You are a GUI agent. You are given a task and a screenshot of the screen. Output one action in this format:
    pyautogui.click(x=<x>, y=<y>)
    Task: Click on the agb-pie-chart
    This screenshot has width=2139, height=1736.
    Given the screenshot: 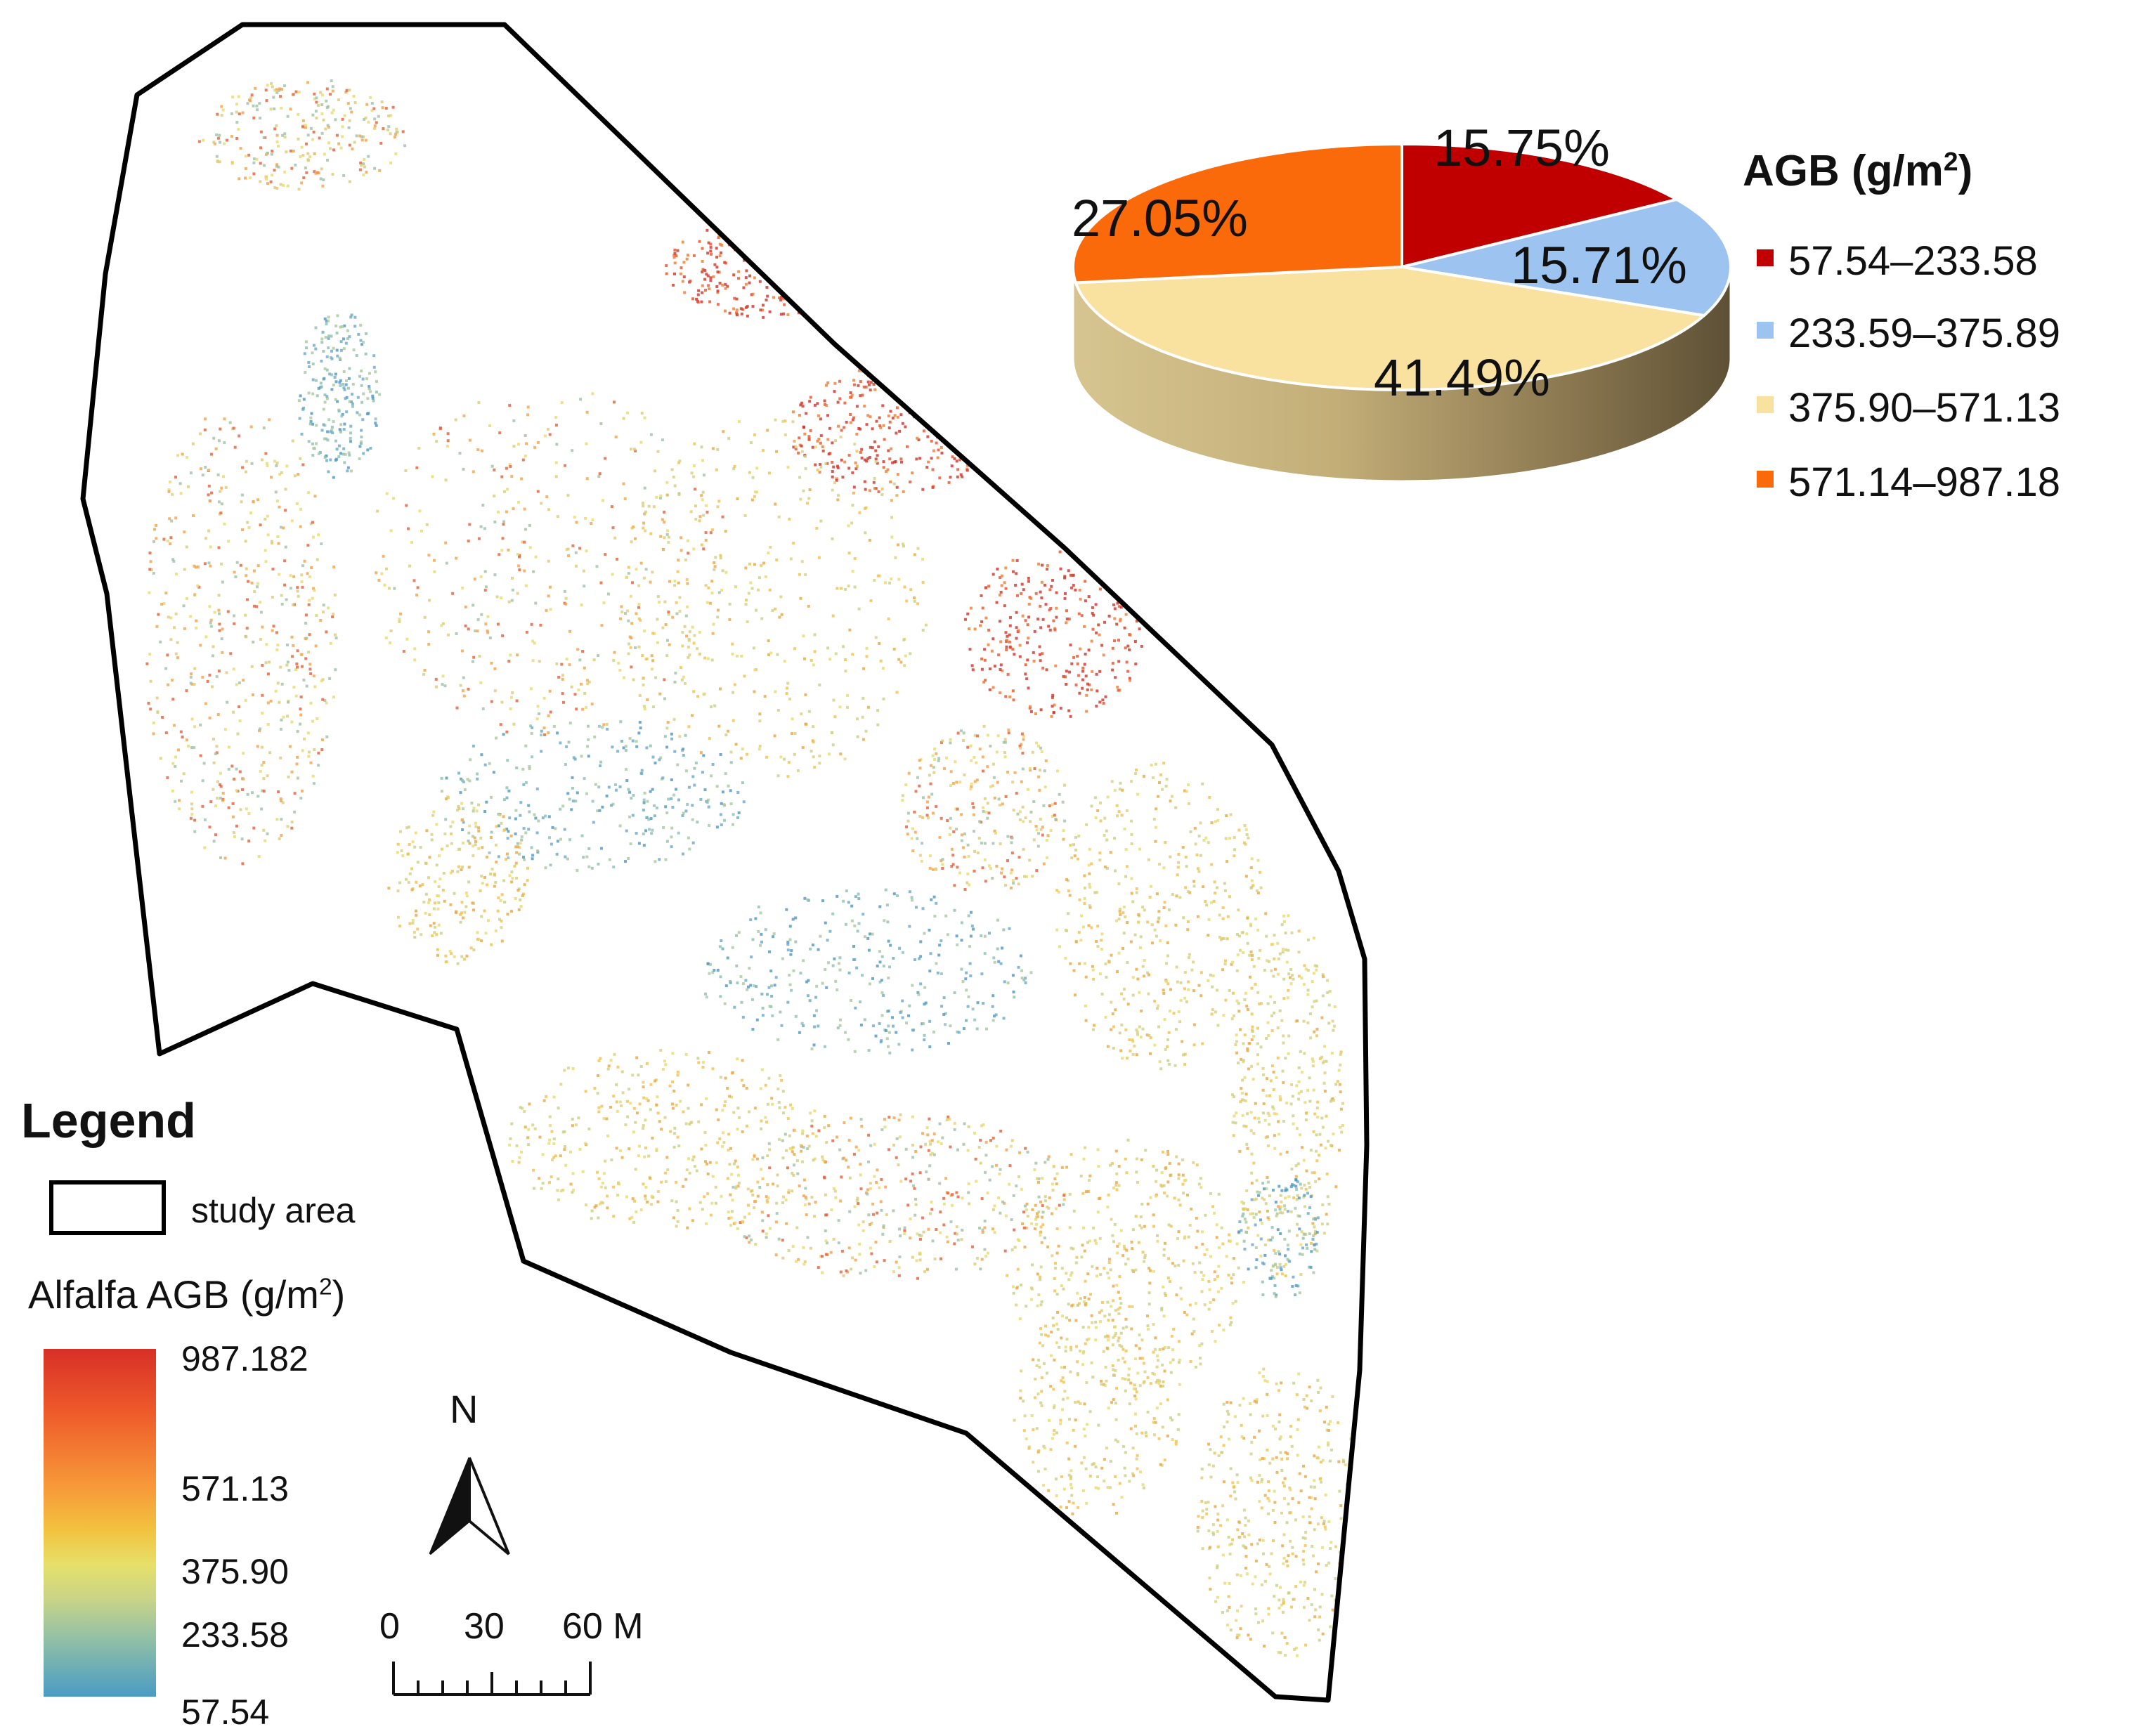 What is the action you would take?
    pyautogui.click(x=1402, y=312)
    